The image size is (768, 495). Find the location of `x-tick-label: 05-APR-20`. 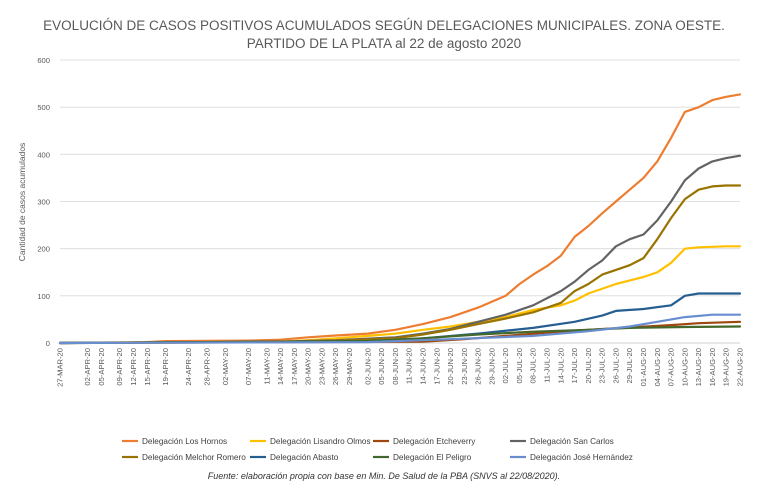

x-tick-label: 05-APR-20 is located at coordinates (101, 367).